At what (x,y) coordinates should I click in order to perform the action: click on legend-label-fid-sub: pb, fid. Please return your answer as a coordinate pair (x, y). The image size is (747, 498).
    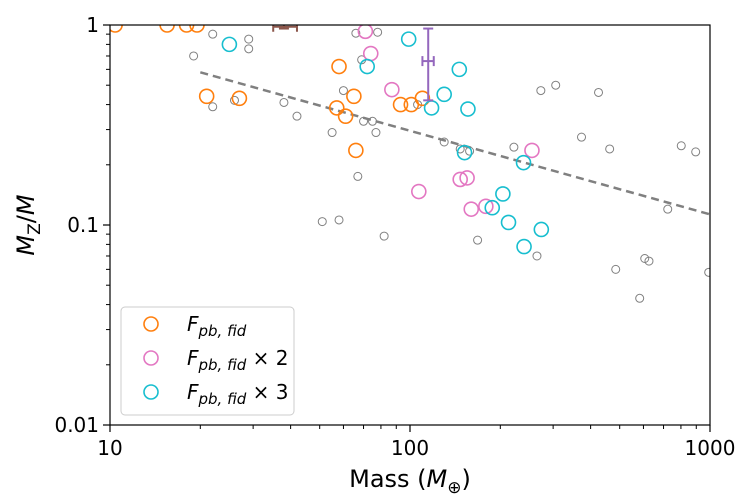
    Looking at the image, I should click on (222, 331).